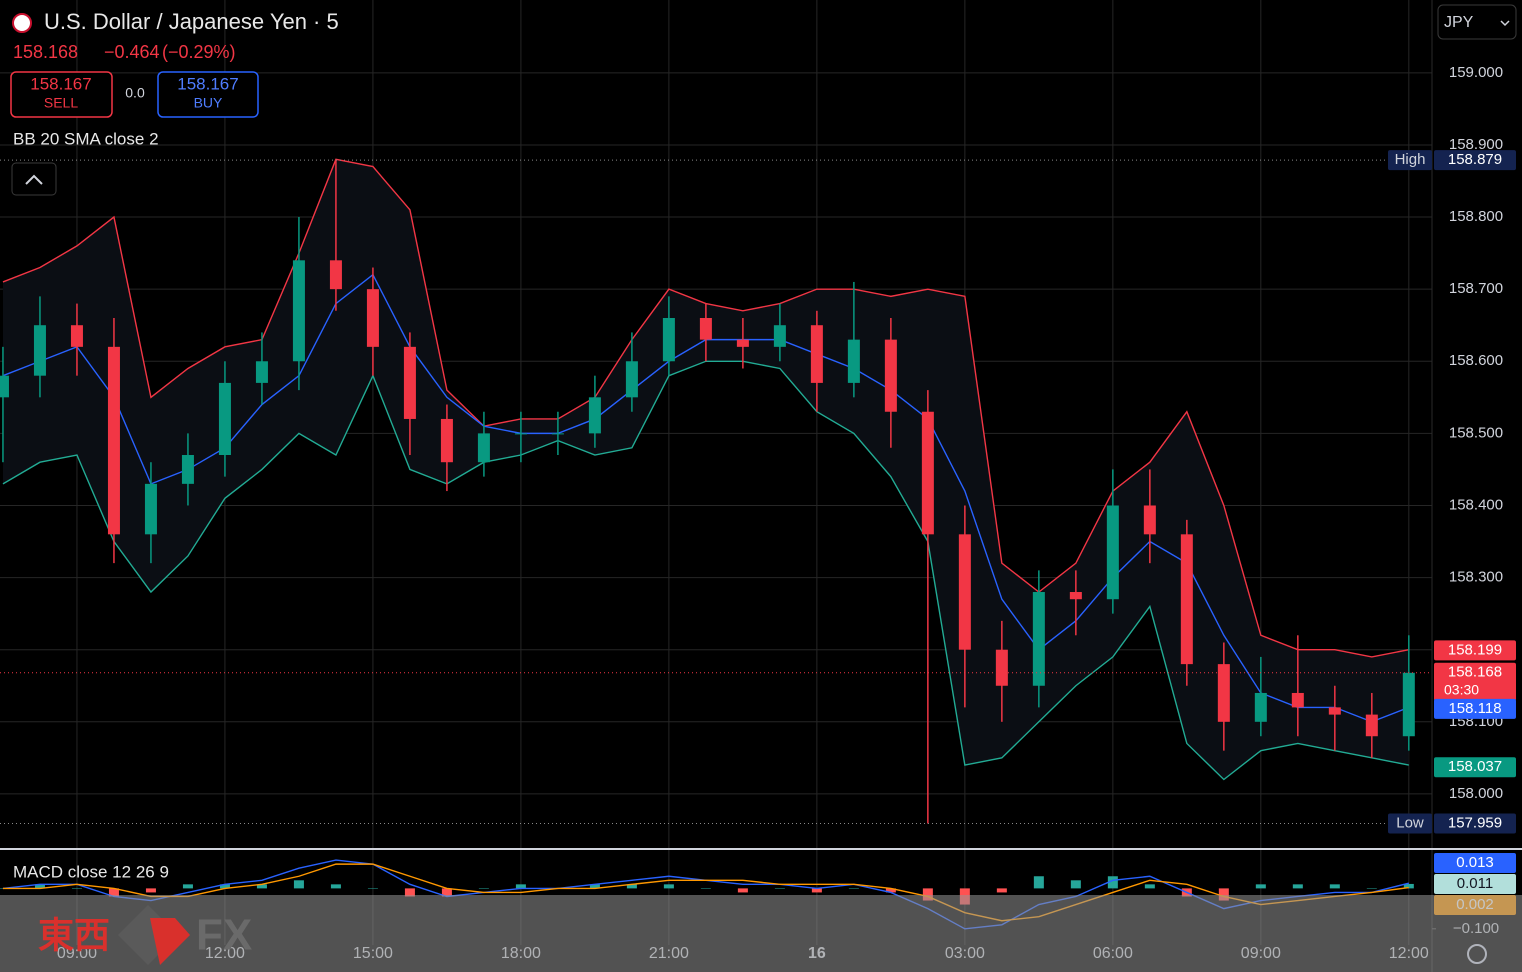 This screenshot has height=972, width=1522. Describe the element at coordinates (1410, 822) in the screenshot. I see `price-badge-name: Low` at that location.